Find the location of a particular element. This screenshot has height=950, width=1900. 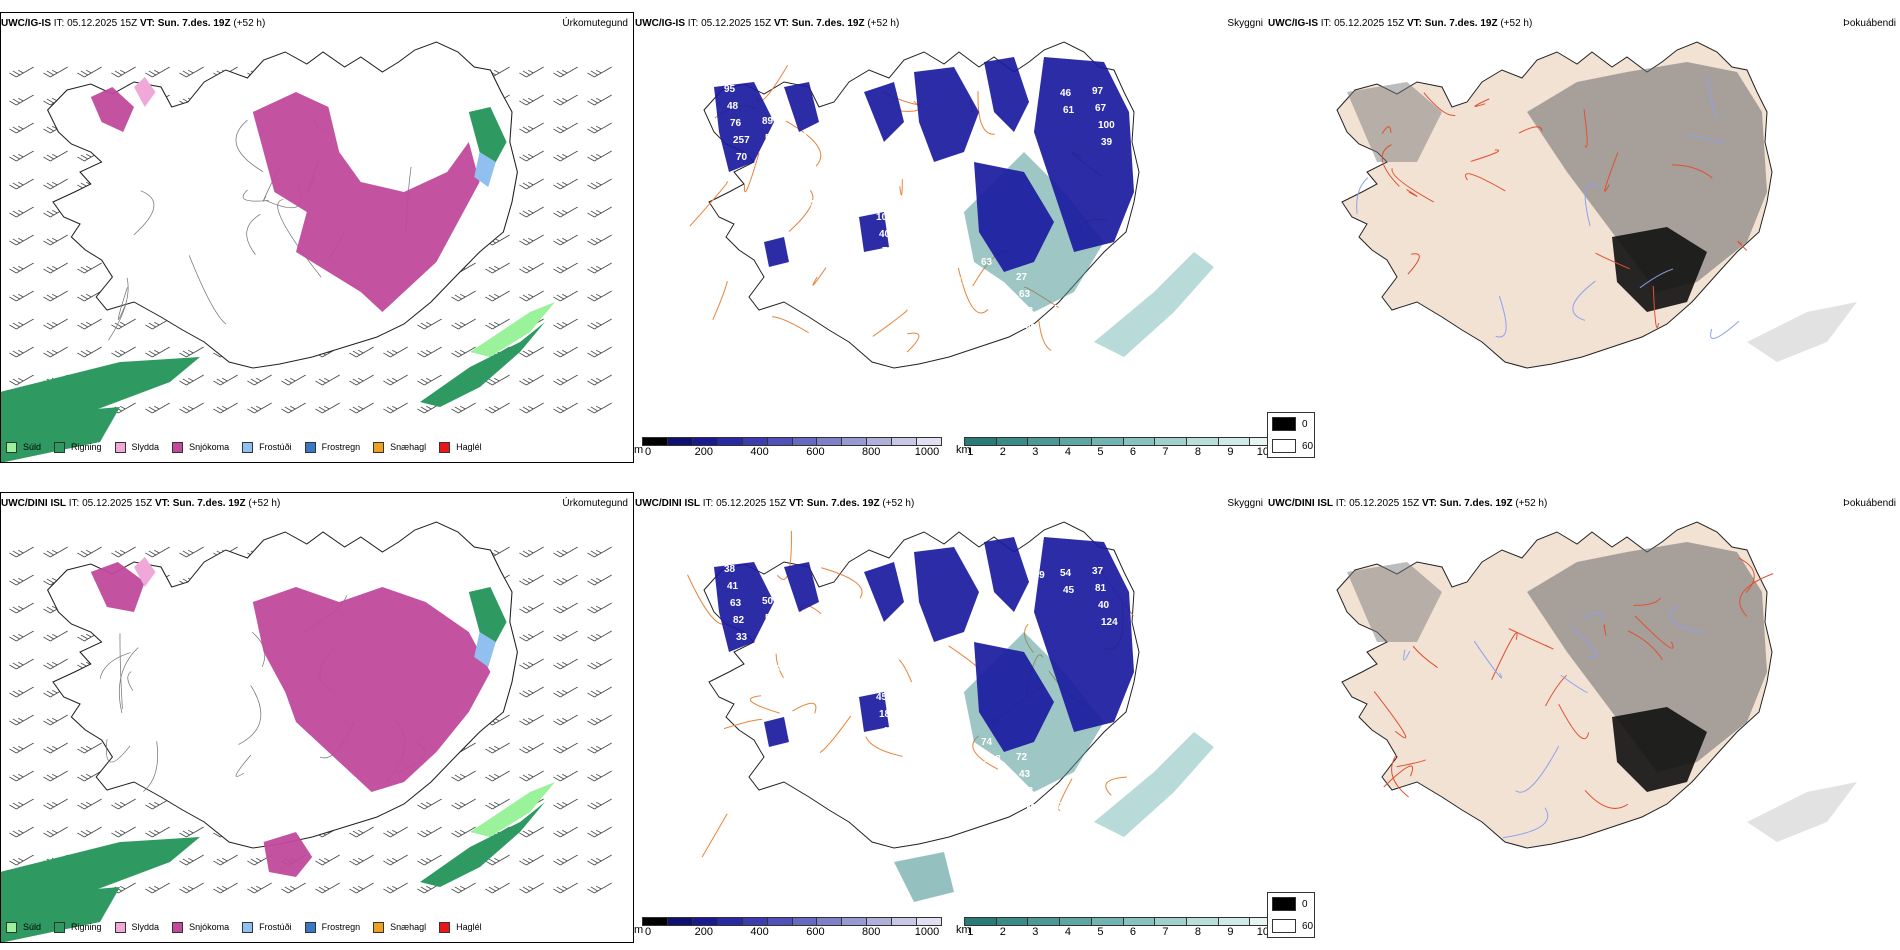

legend-item: Rigning is located at coordinates (78, 447).